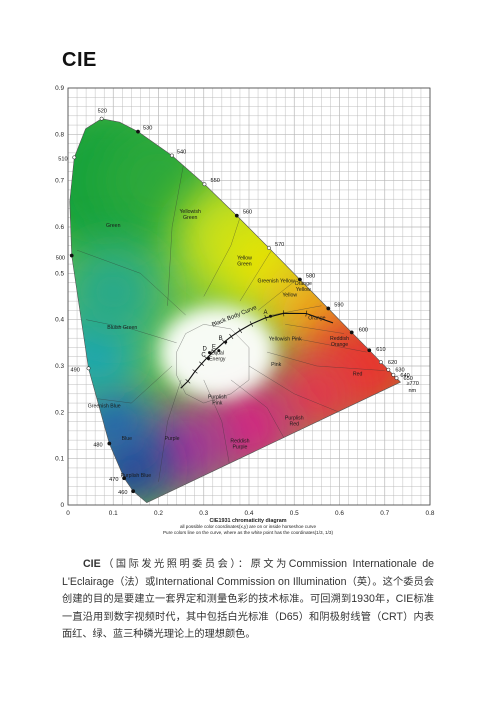 This screenshot has height=702, width=496. I want to click on color-blob, so click(115, 291).